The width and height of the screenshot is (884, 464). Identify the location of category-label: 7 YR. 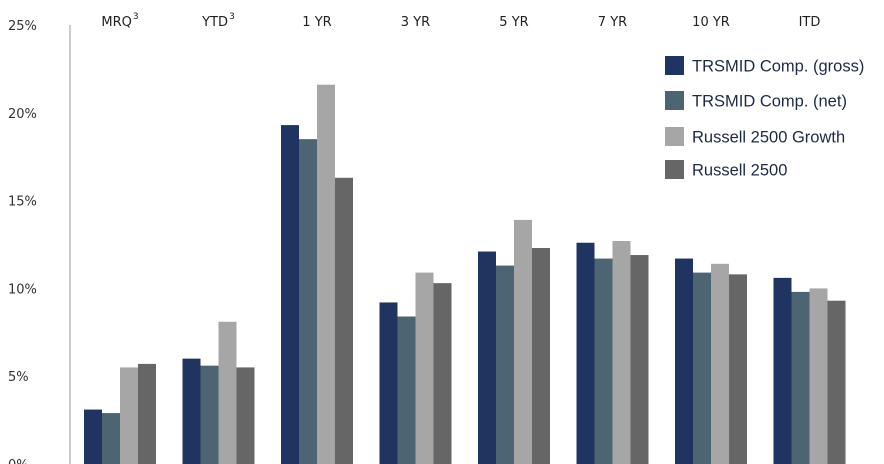
(612, 22).